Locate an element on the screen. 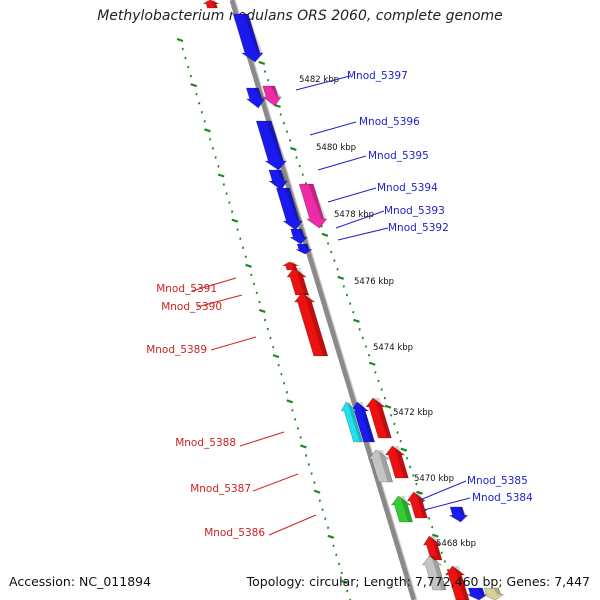 The width and height of the screenshot is (600, 600). gene-mnod-5391-shade is located at coordinates (294, 266).